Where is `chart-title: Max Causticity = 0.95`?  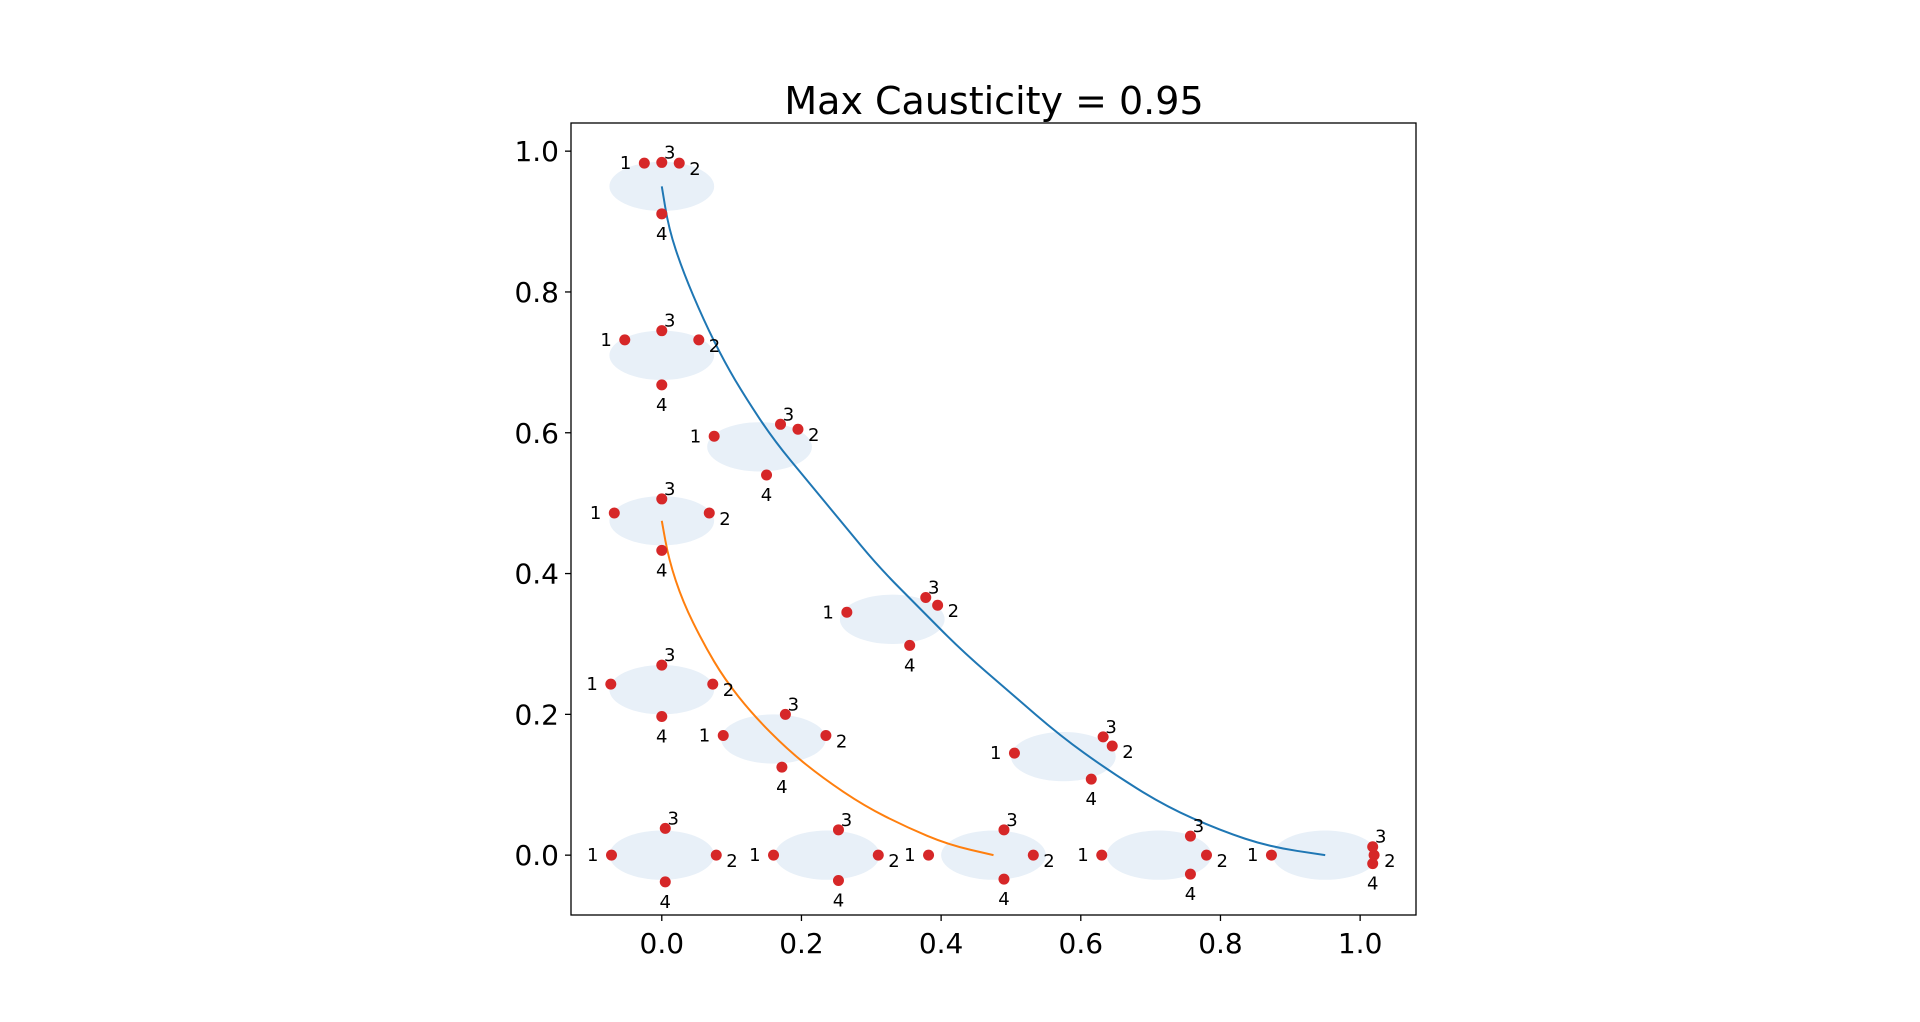 chart-title: Max Causticity = 0.95 is located at coordinates (993, 101).